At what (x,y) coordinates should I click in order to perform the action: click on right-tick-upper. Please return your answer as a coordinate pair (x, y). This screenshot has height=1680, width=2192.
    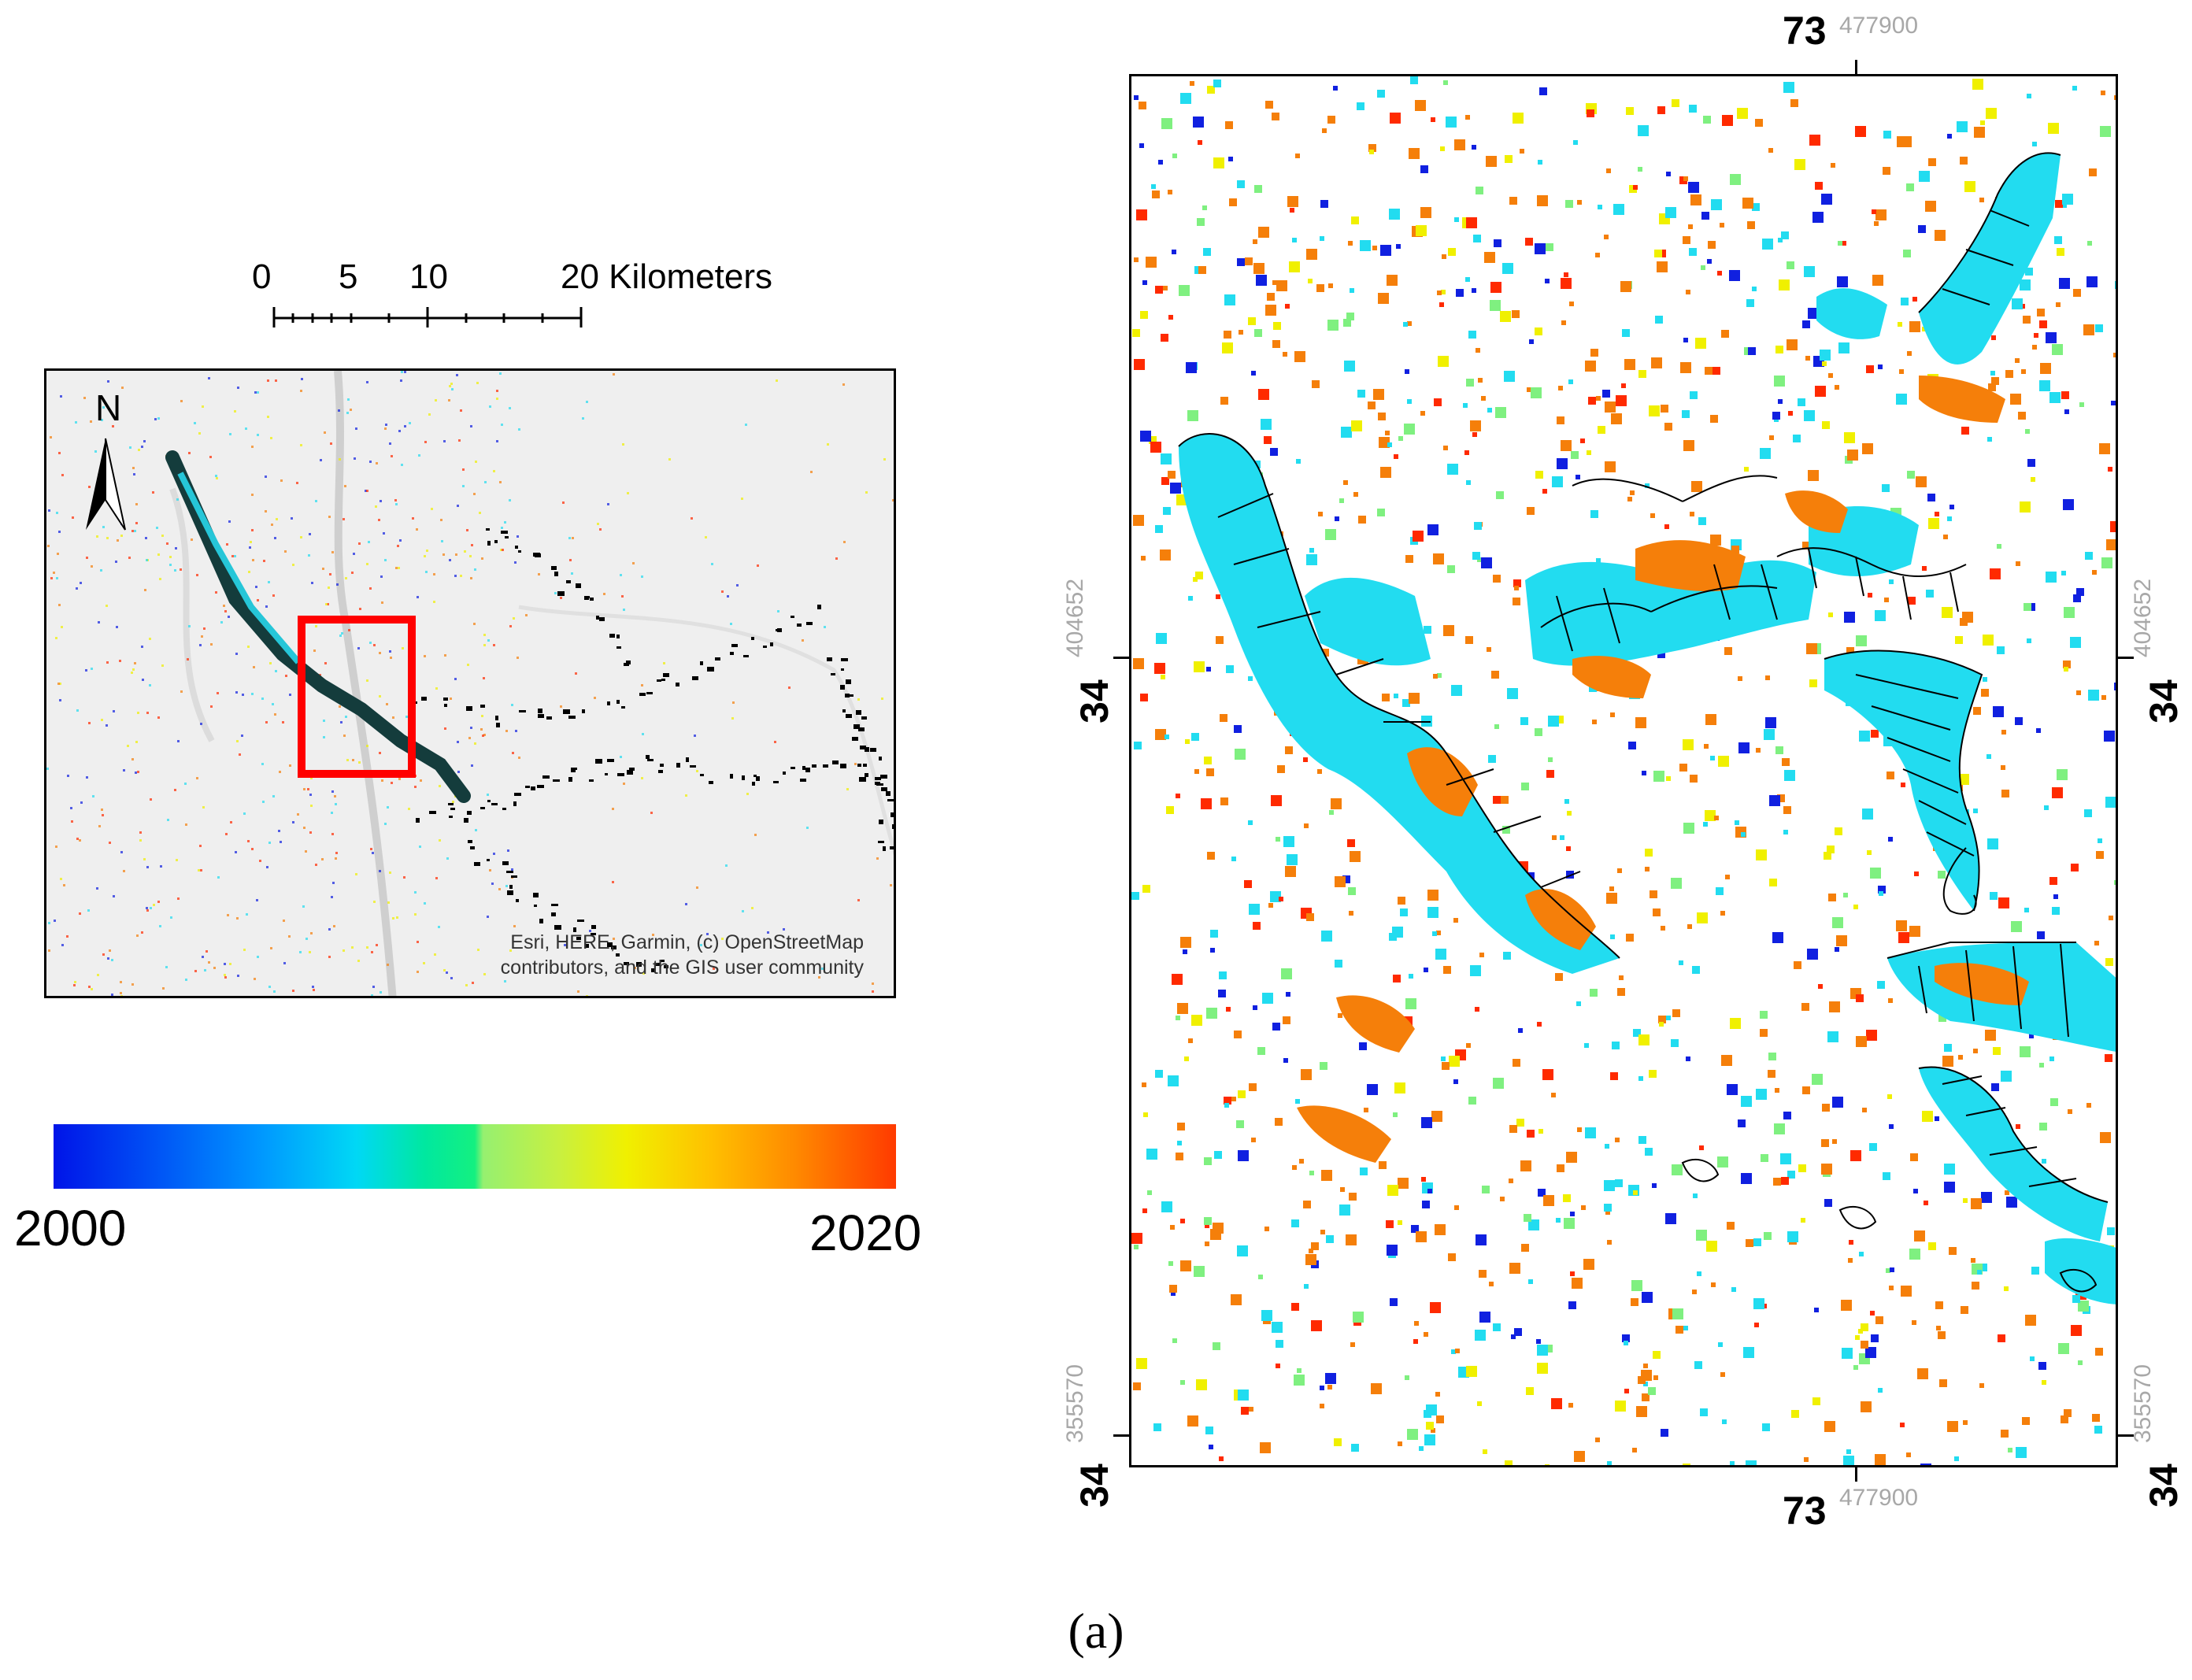
    Looking at the image, I should click on (2126, 658).